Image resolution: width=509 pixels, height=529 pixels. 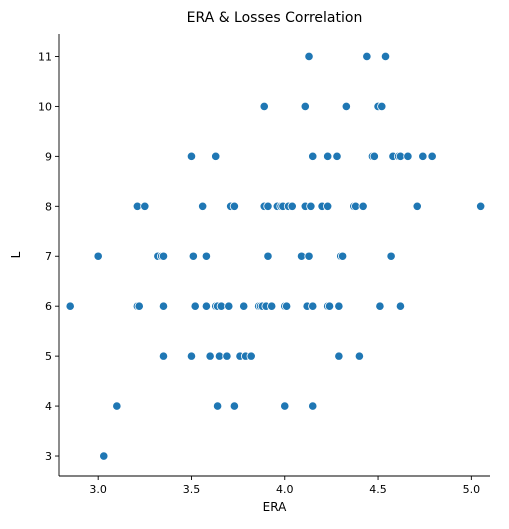 What do you see at coordinates (285, 489) in the screenshot?
I see `x-tick-label: 4.0` at bounding box center [285, 489].